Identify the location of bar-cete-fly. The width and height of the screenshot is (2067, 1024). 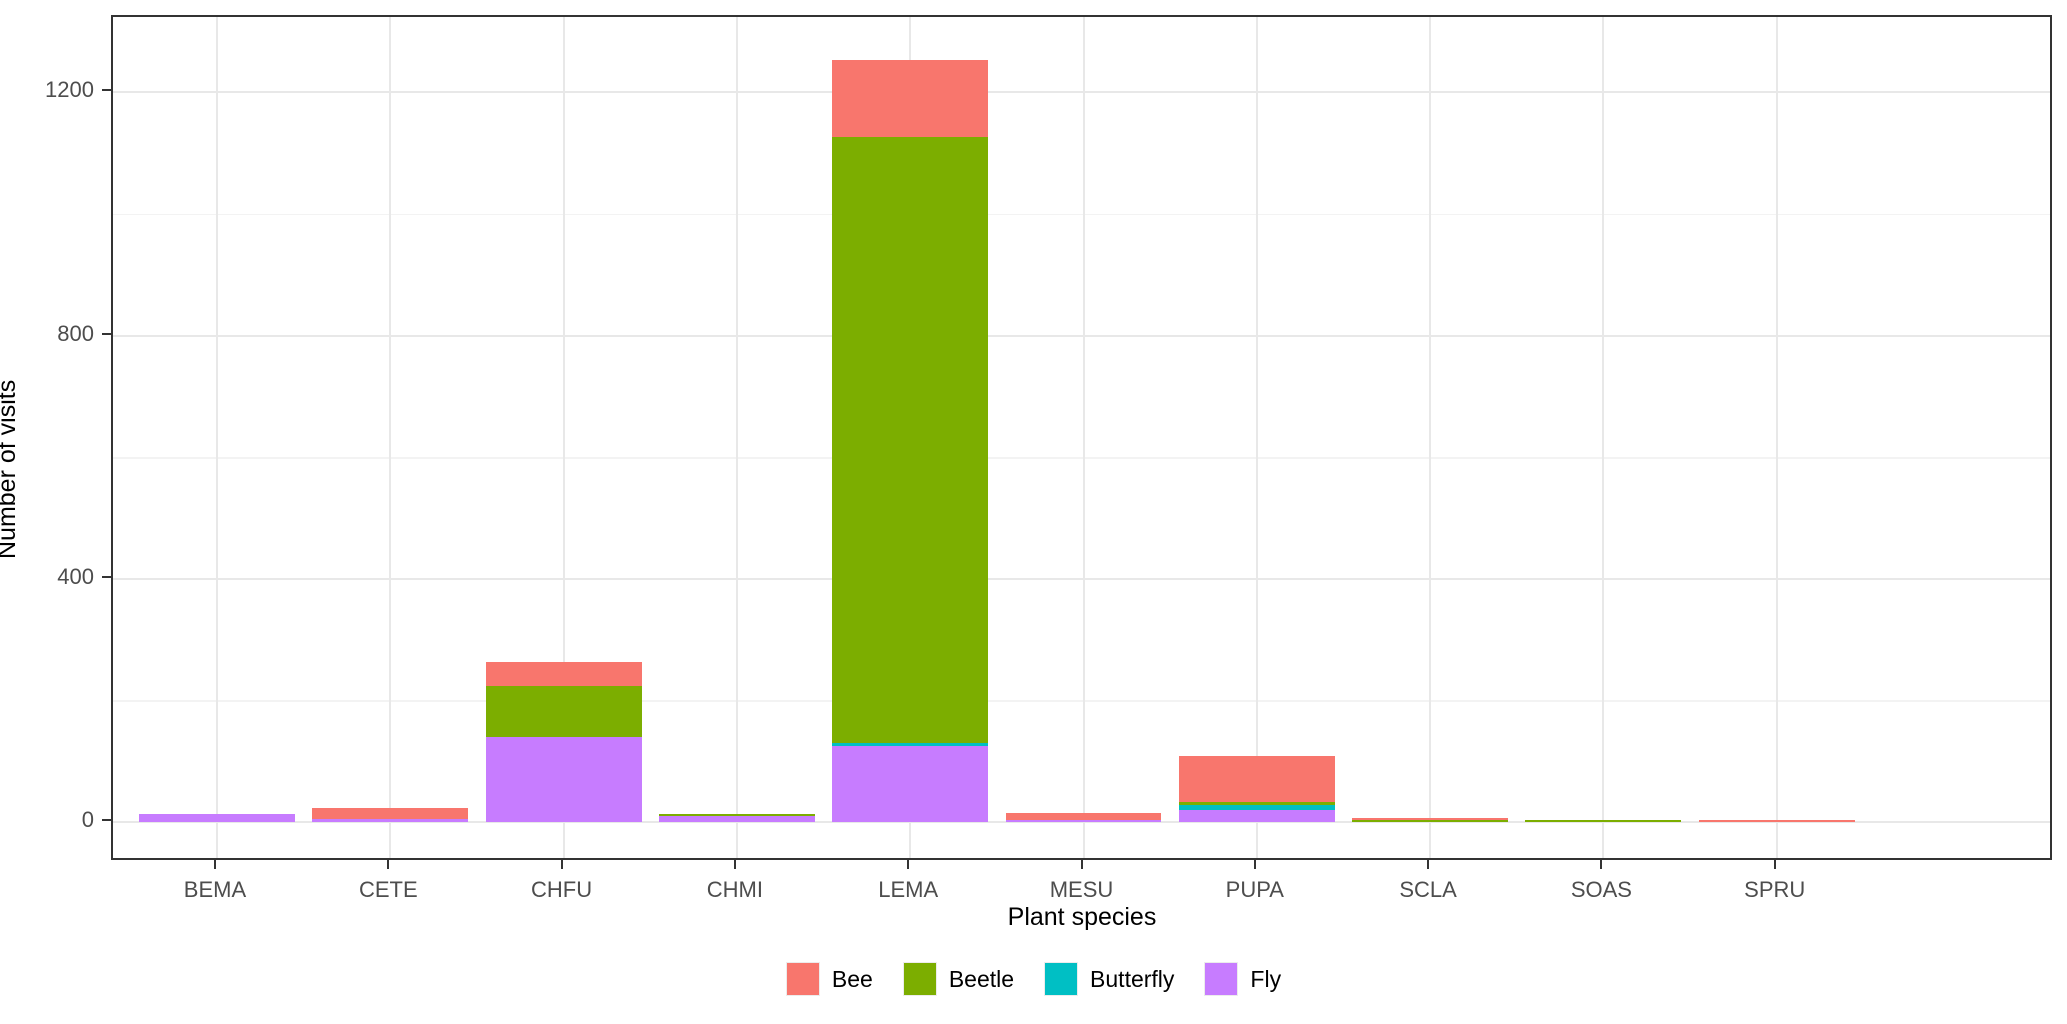
(390, 820).